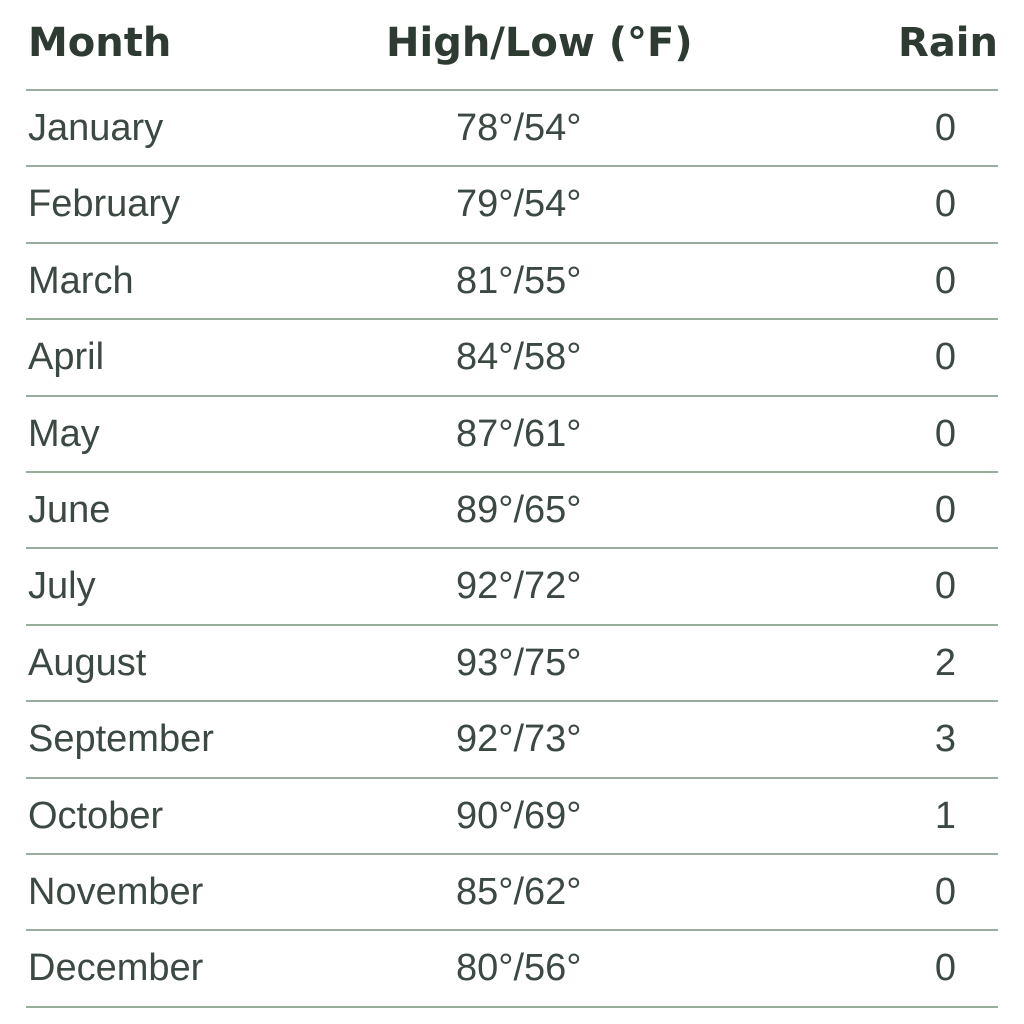 The height and width of the screenshot is (1024, 1024). I want to click on high-low-cell: 92°/73°, so click(519, 739).